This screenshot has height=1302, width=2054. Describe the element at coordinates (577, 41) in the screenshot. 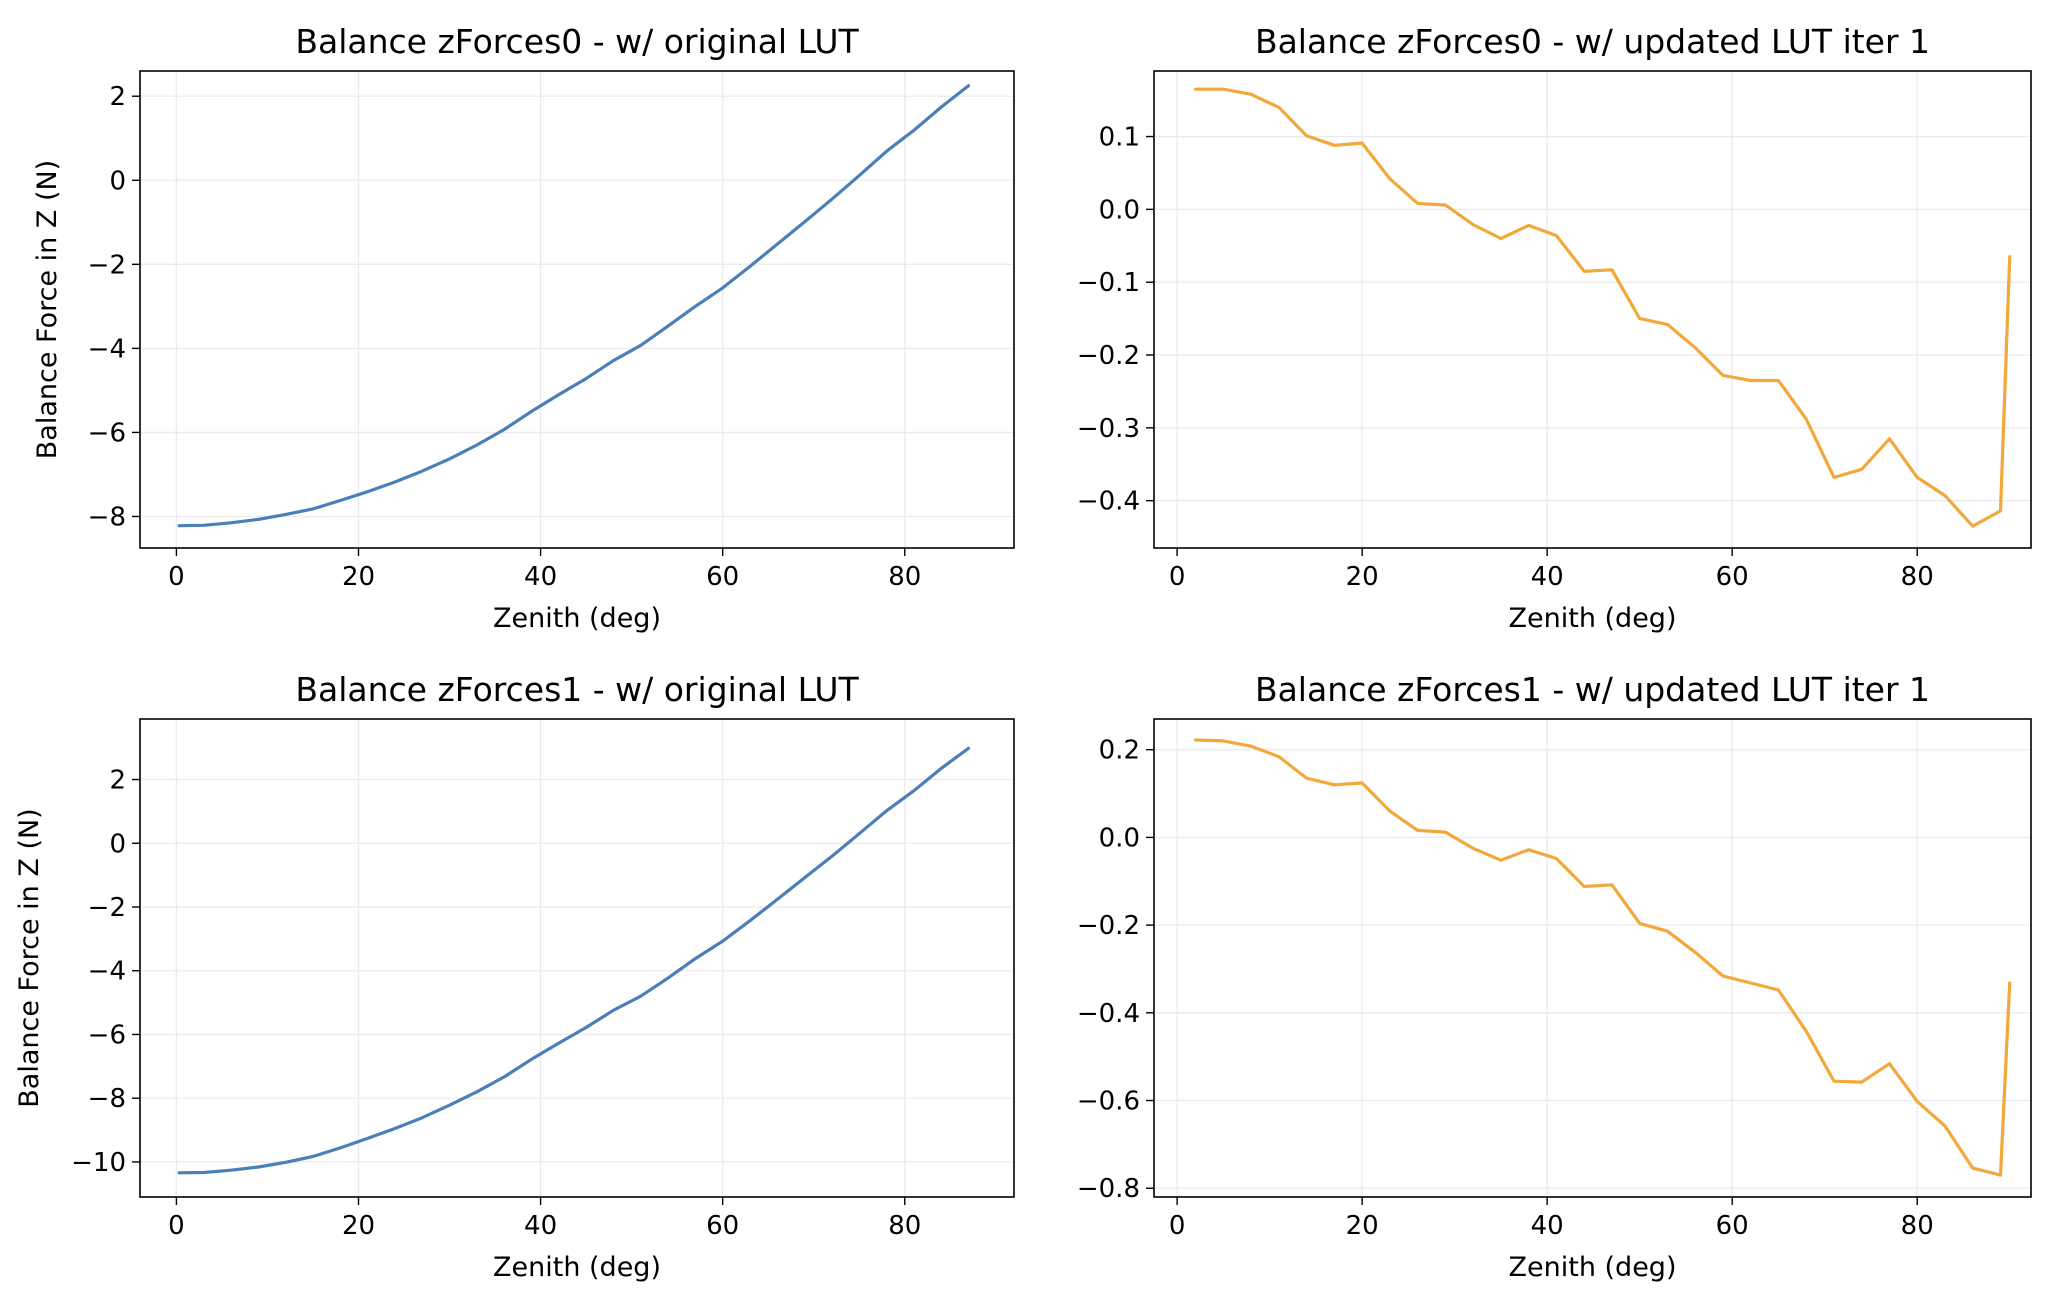

I see `chart-title: Balance zForces0 - w/ original LUT` at that location.